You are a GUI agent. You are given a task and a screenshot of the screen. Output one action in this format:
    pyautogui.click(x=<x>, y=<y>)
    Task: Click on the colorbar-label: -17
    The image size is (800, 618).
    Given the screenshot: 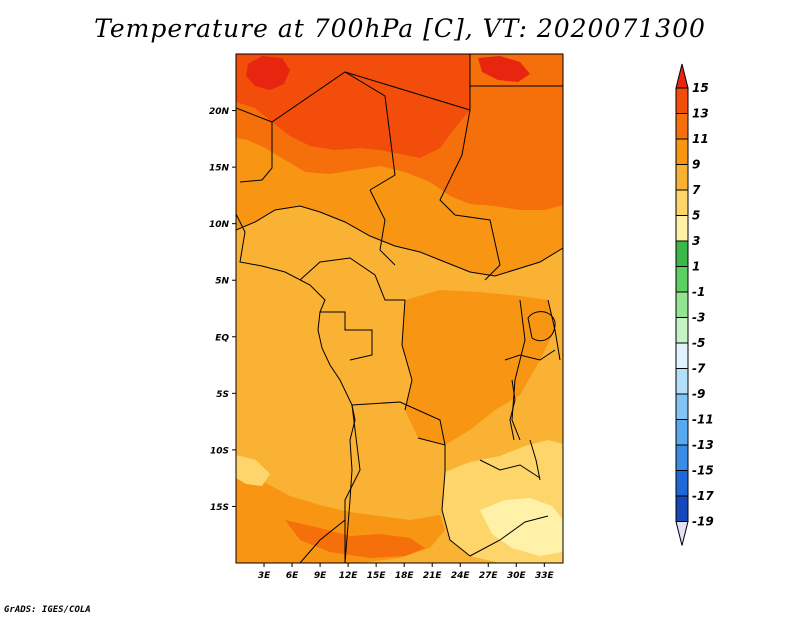 What is the action you would take?
    pyautogui.click(x=703, y=496)
    